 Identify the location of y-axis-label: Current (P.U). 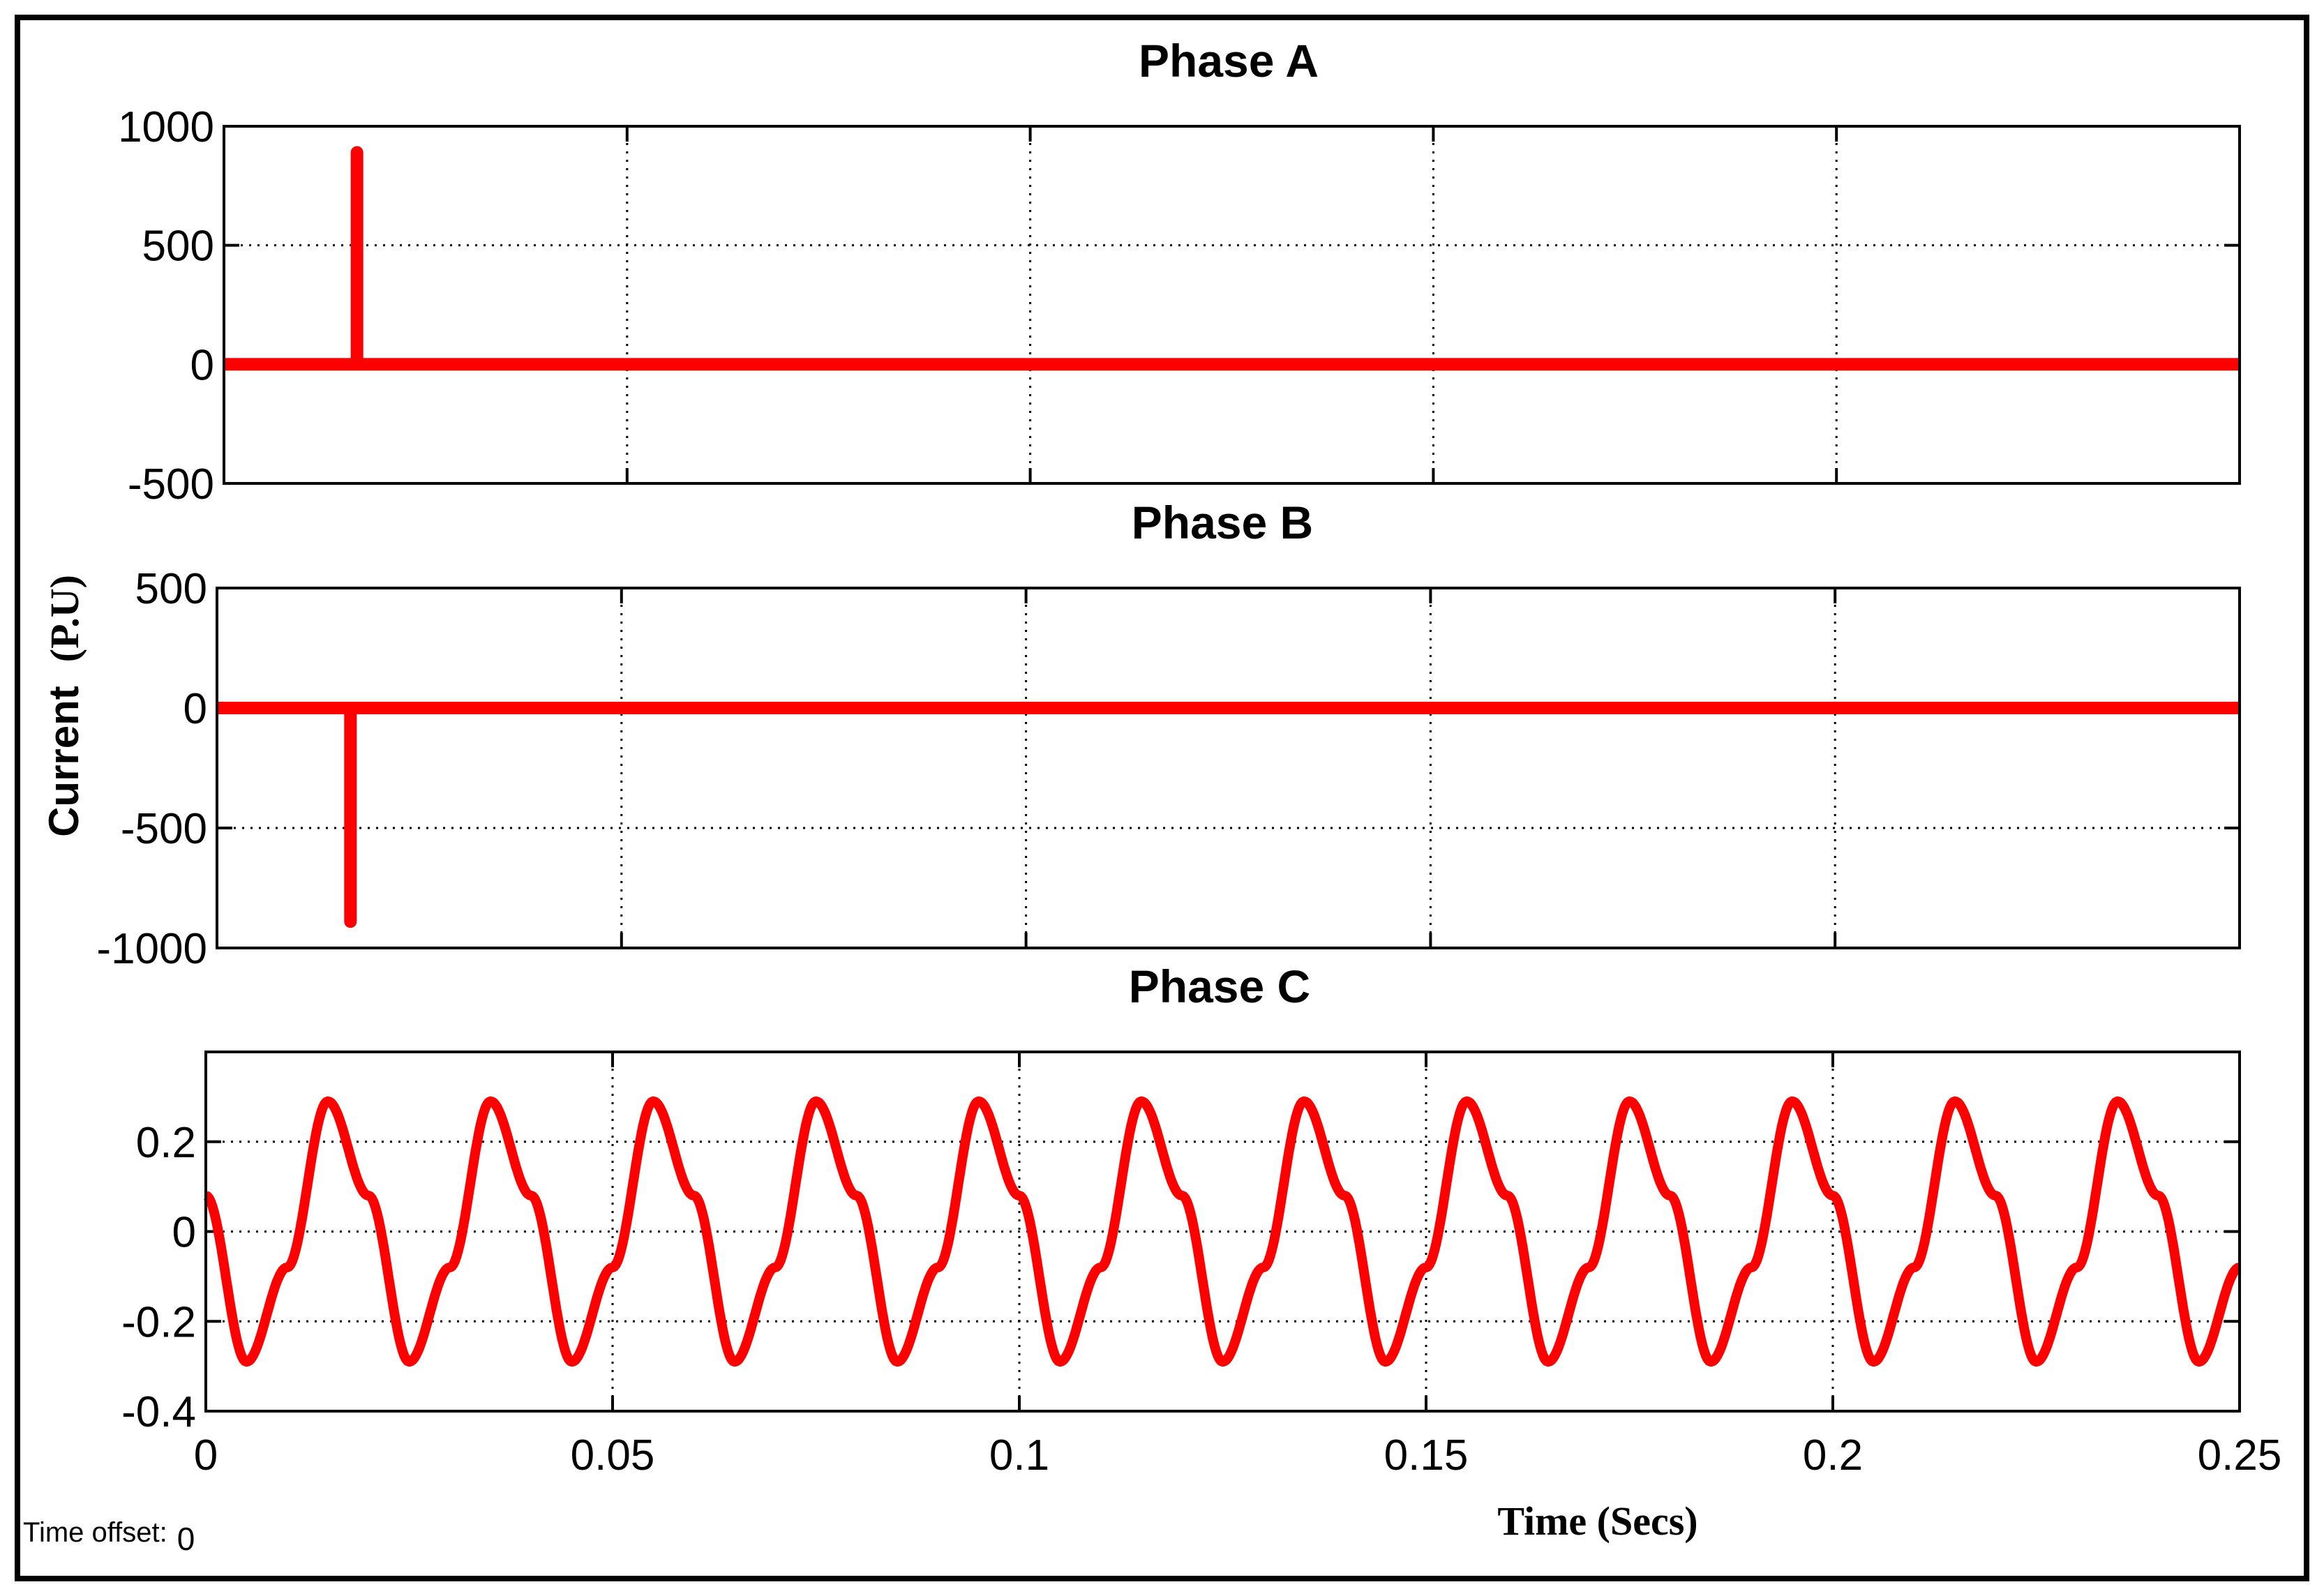
(63, 706).